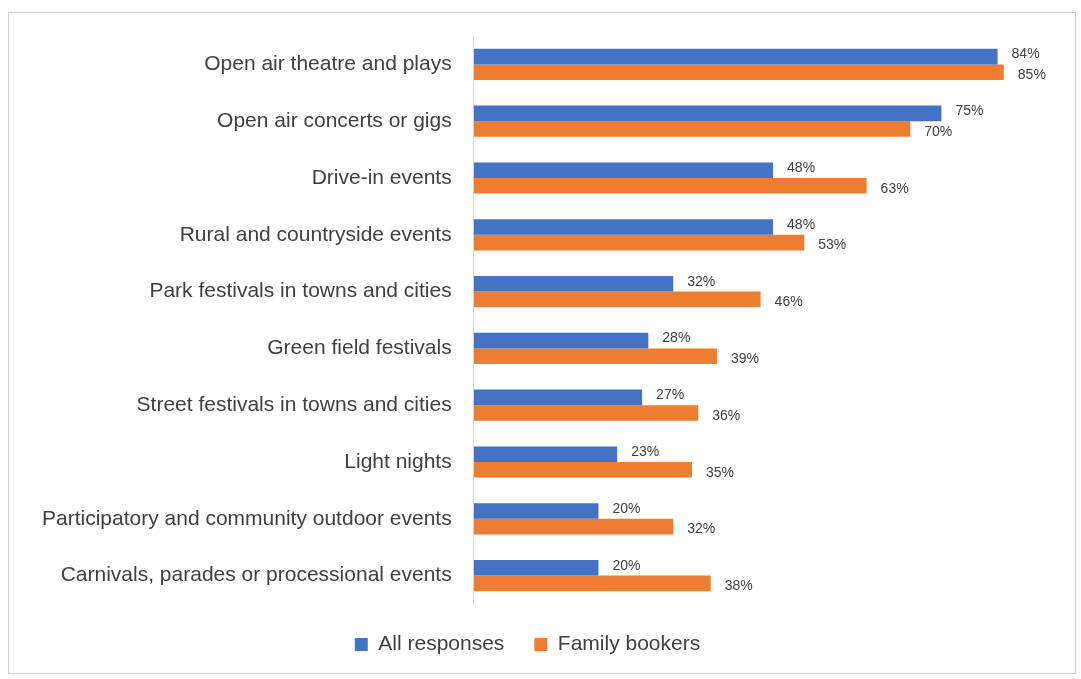 The width and height of the screenshot is (1081, 679). I want to click on data-label: 63%, so click(894, 187).